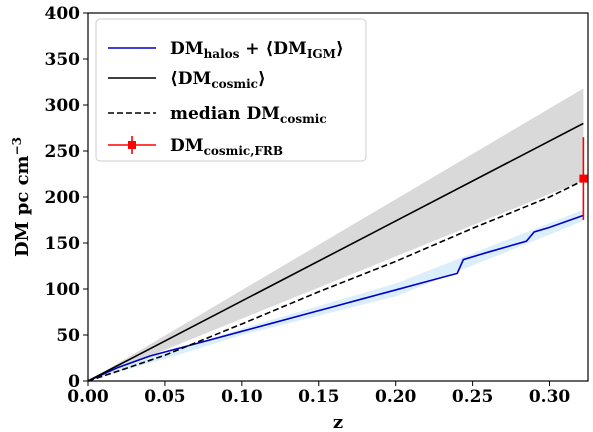  I want to click on legend-item-mean: ⟨DMcosmic⟩, so click(187, 80).